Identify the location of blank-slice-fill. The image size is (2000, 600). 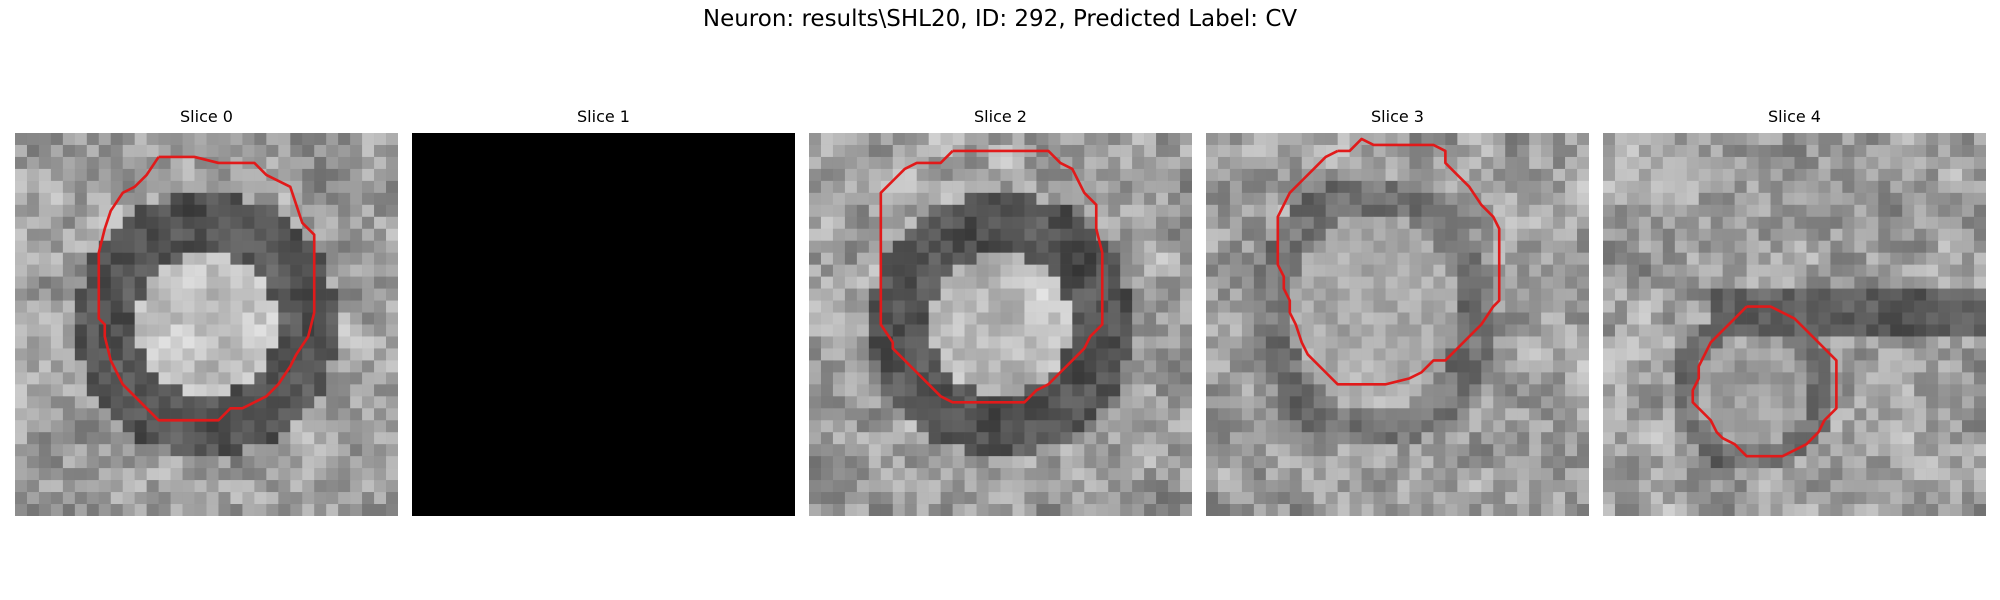
(603, 324).